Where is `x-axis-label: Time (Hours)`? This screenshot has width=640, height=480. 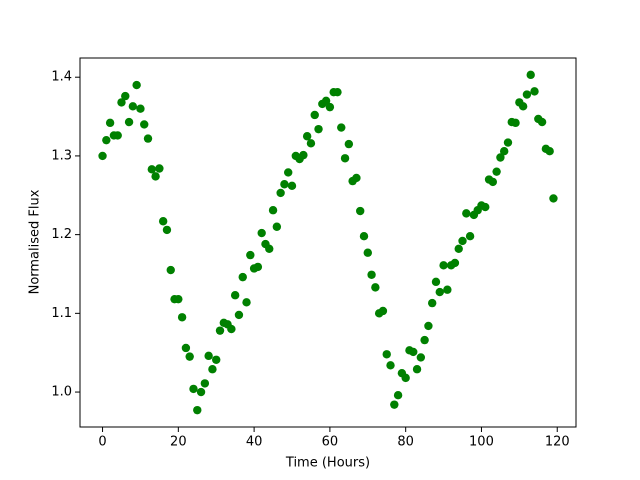
x-axis-label: Time (Hours) is located at coordinates (327, 463).